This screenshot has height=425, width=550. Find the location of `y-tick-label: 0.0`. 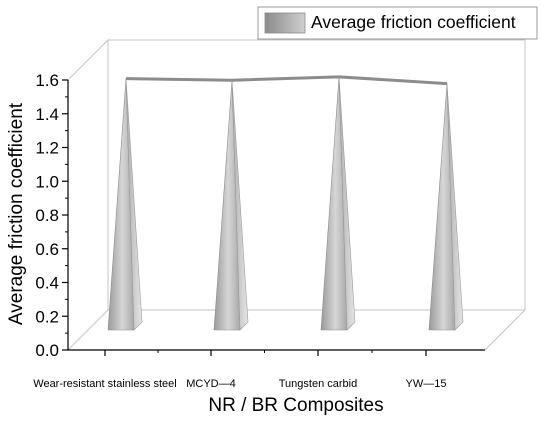

y-tick-label: 0.0 is located at coordinates (47, 350).